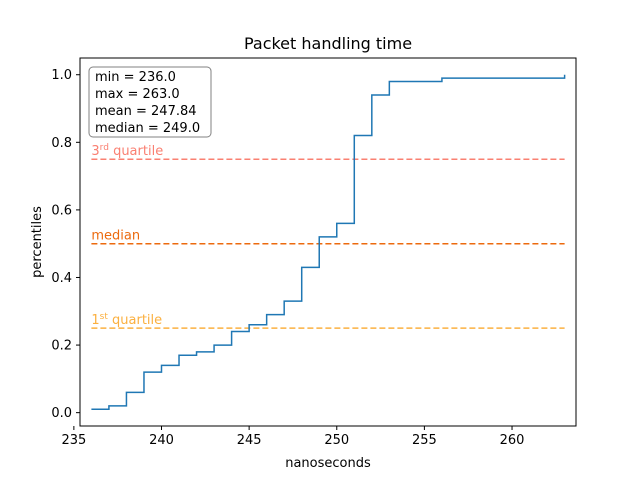  I want to click on x-tick-label: 235, so click(73, 440).